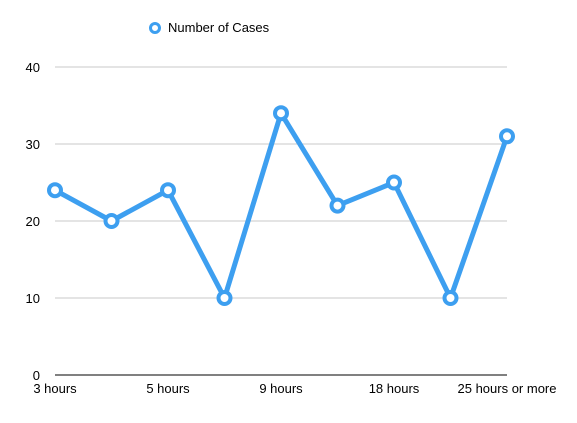  Describe the element at coordinates (394, 388) in the screenshot. I see `x-tick-label: 18 hours` at that location.